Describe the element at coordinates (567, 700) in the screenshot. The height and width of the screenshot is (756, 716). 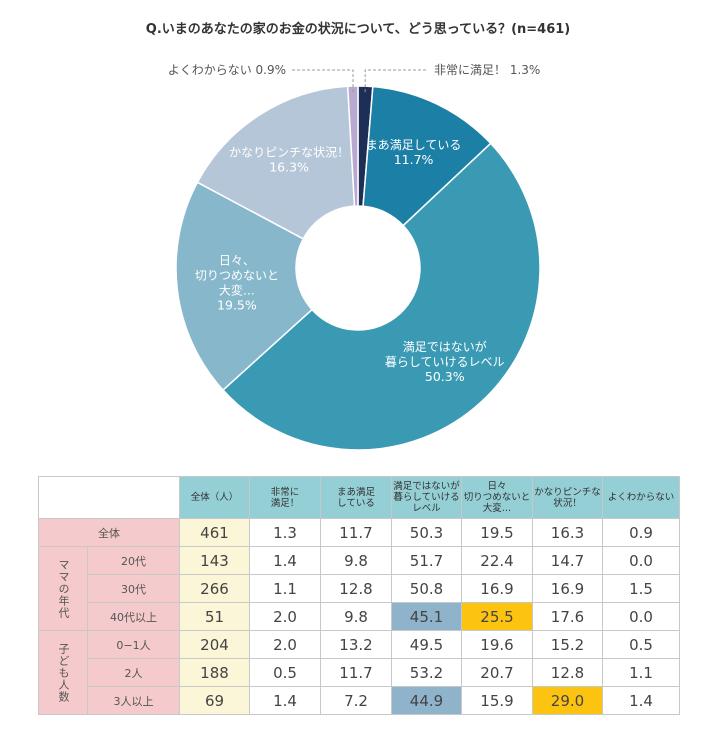
I see `value-cell: 29.0` at that location.